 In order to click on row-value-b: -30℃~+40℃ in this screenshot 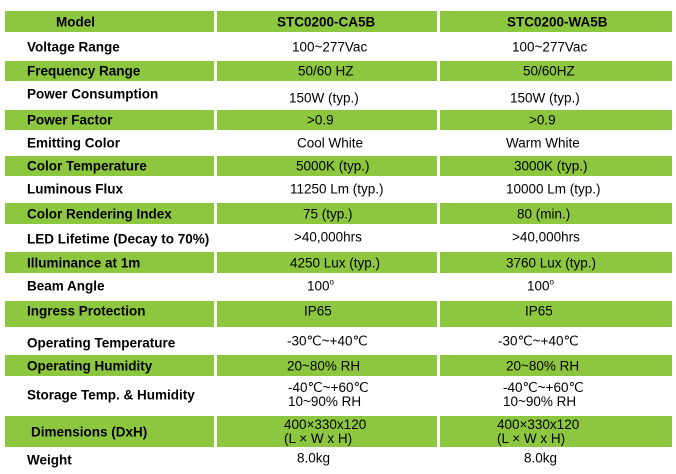, I will do `click(538, 341)`.